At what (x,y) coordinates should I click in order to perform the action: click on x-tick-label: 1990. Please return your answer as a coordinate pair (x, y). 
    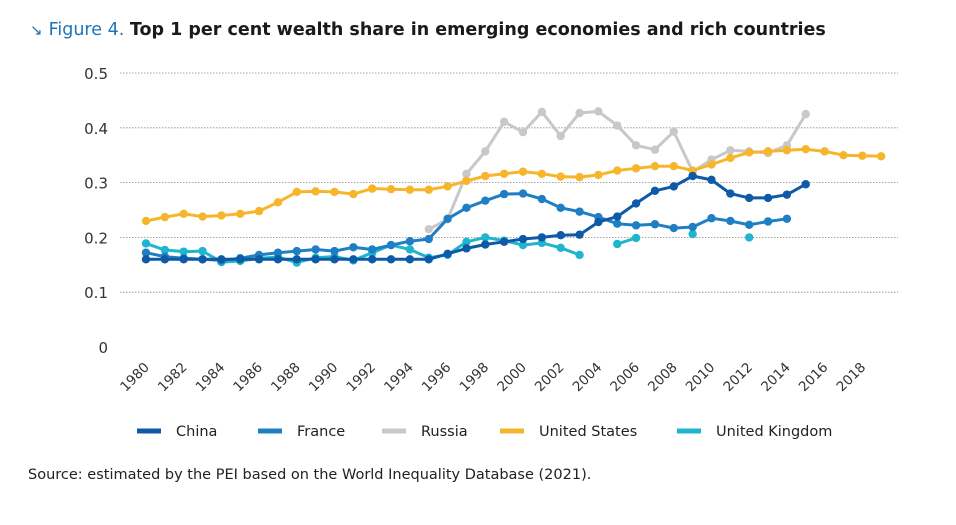
    Looking at the image, I should click on (324, 378).